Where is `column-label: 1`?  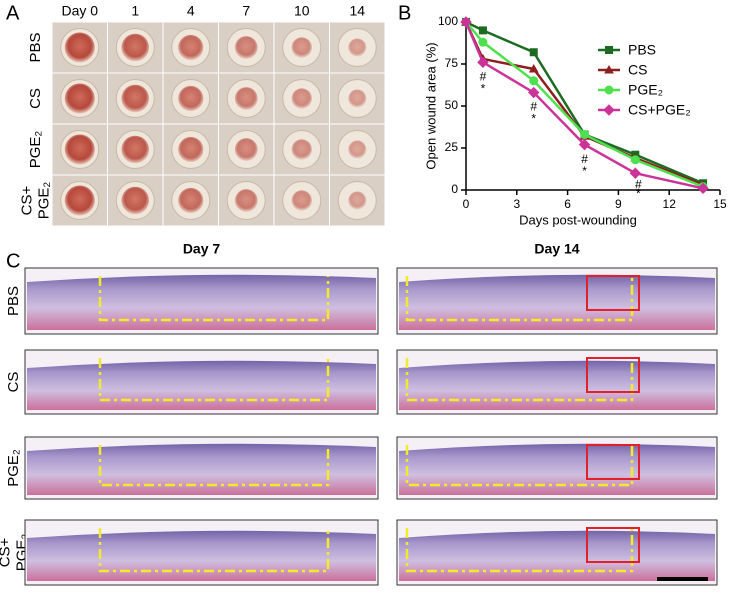
column-label: 1 is located at coordinates (135, 11).